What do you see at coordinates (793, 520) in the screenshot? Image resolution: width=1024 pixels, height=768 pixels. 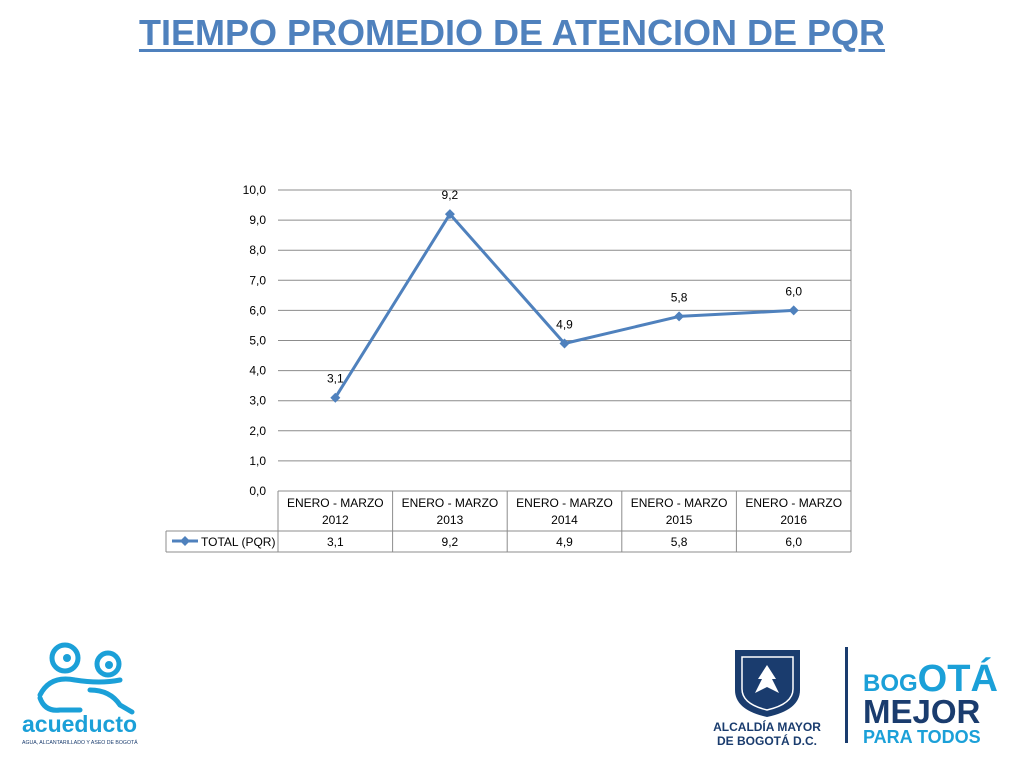 I see `x-category-label: 2016` at bounding box center [793, 520].